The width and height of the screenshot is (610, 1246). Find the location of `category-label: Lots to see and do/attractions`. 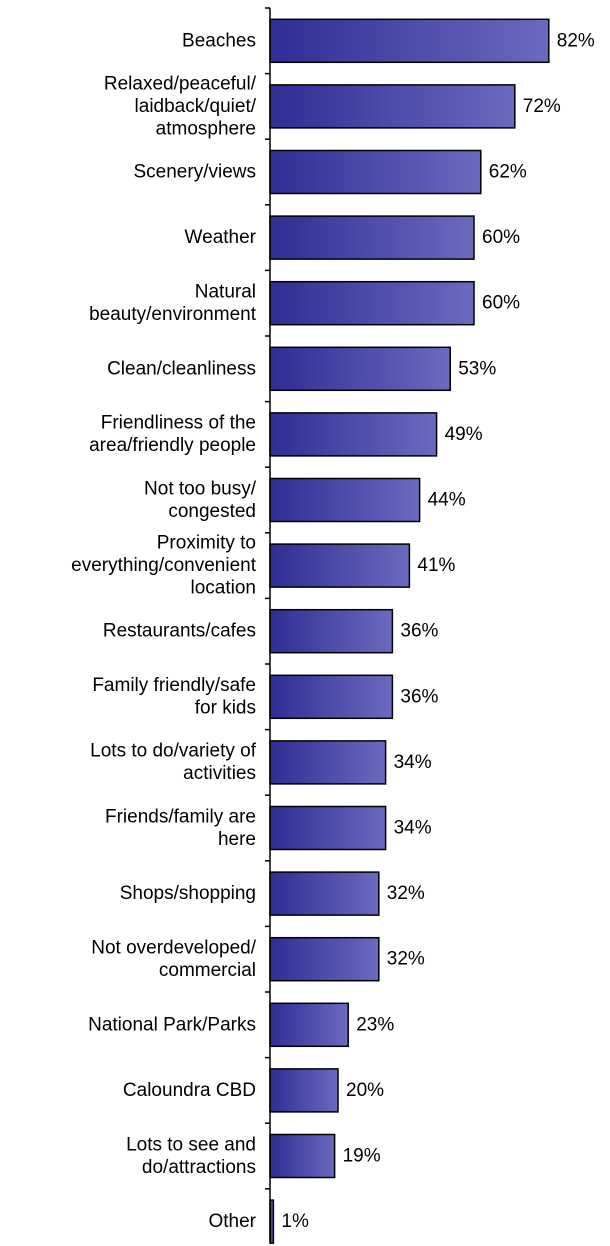

category-label: Lots to see and do/attractions is located at coordinates (191, 1156).